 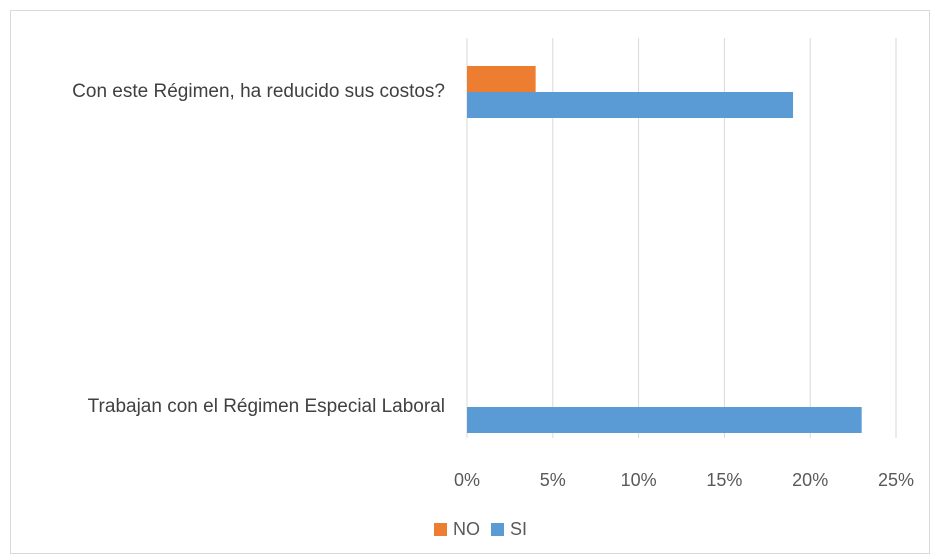 I want to click on x-tick-label: 20%, so click(x=810, y=480).